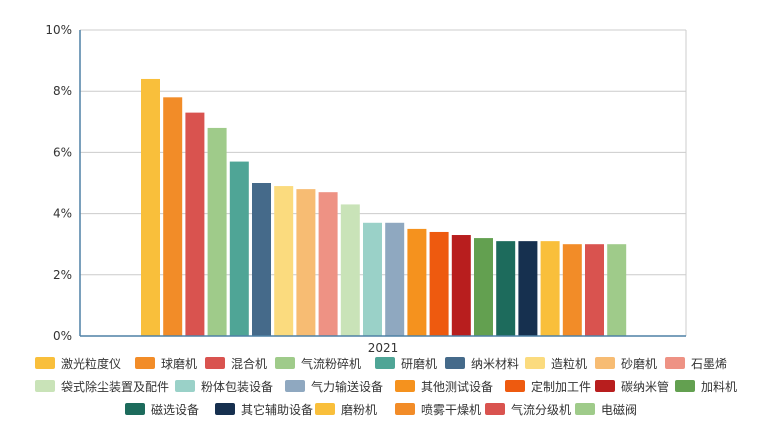 The image size is (766, 436). I want to click on x-axis: 2021, so click(383, 348).